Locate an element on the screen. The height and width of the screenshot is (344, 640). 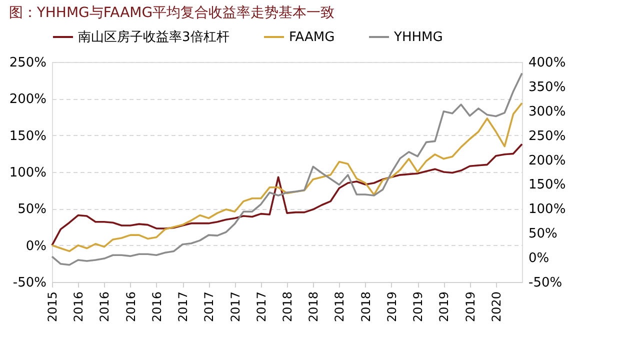
y2-tick-label: 200% is located at coordinates (547, 160).